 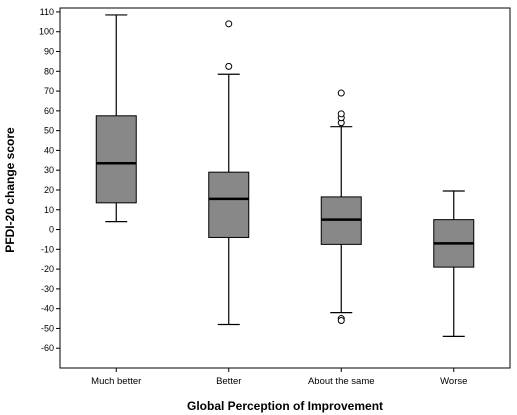 I want to click on y-tick-label: 0, so click(x=51, y=230).